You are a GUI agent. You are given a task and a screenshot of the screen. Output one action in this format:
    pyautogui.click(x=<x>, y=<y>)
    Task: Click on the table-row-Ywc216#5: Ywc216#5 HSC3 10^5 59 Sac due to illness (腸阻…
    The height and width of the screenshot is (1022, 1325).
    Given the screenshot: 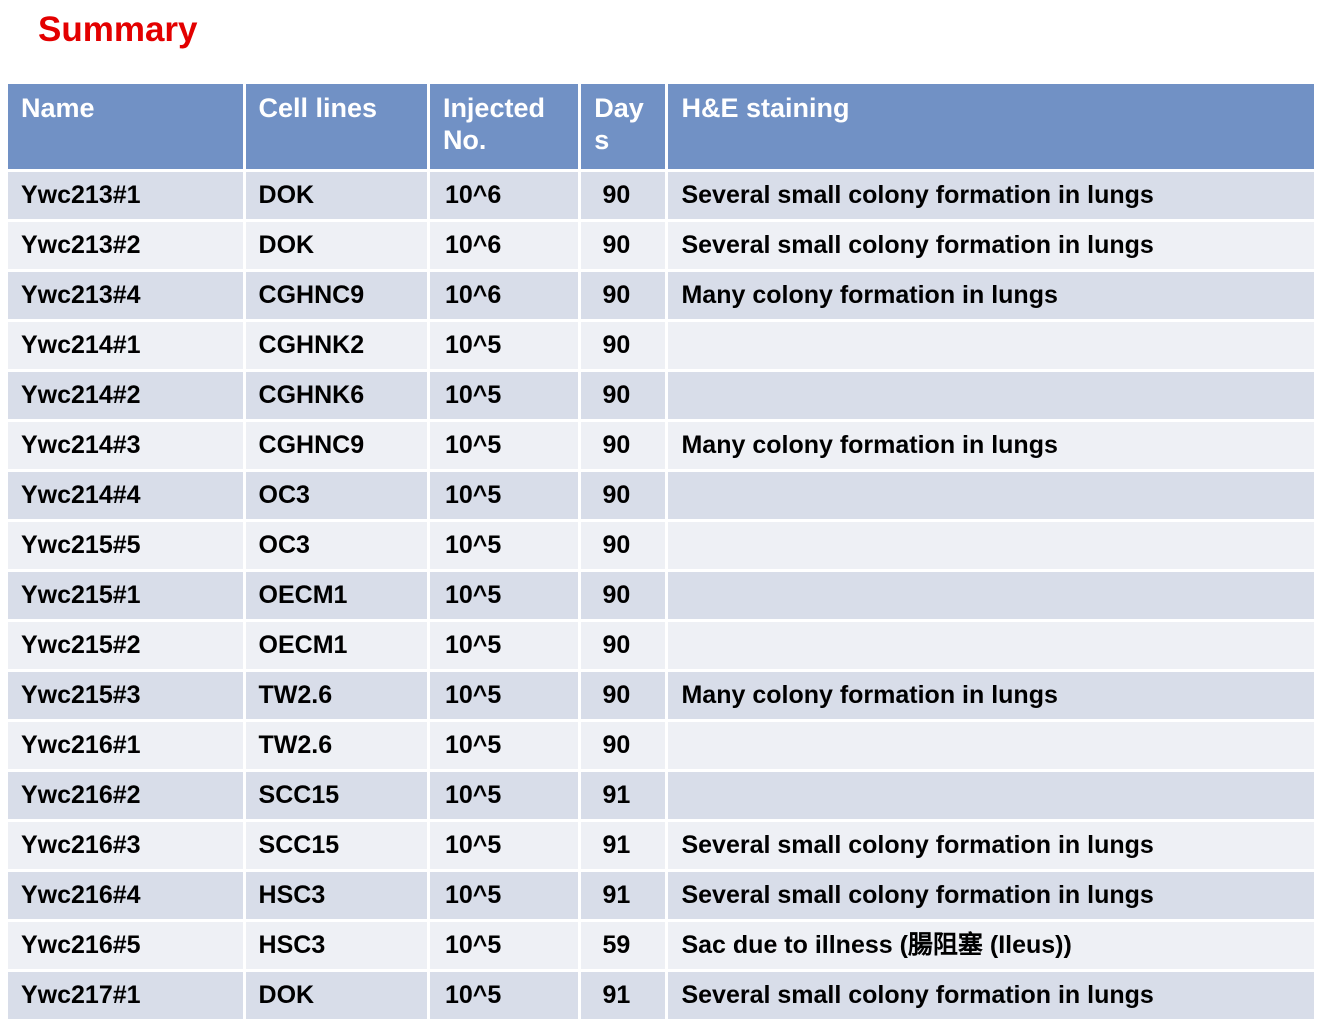 What is the action you would take?
    pyautogui.click(x=661, y=945)
    